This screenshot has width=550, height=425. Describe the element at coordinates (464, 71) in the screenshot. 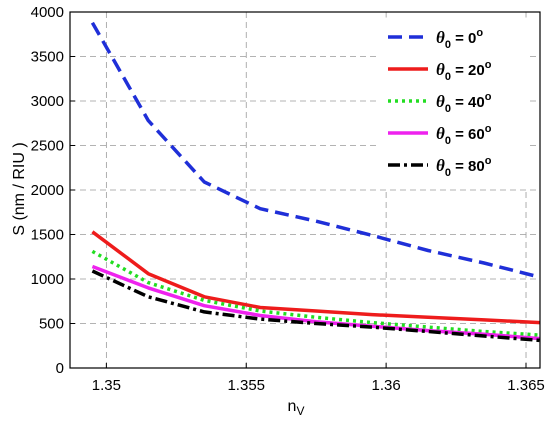

I see `legend-label-1: θ0 = 20o` at that location.